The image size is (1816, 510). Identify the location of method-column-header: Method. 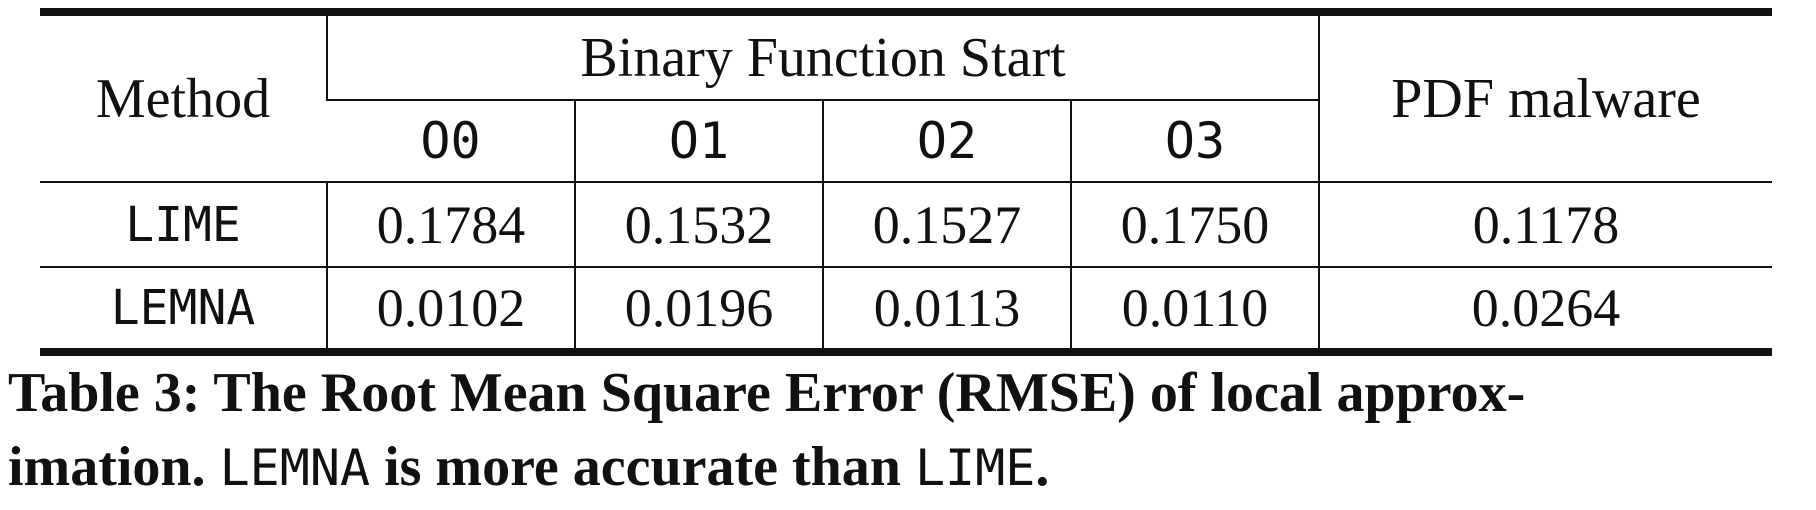
(183, 98).